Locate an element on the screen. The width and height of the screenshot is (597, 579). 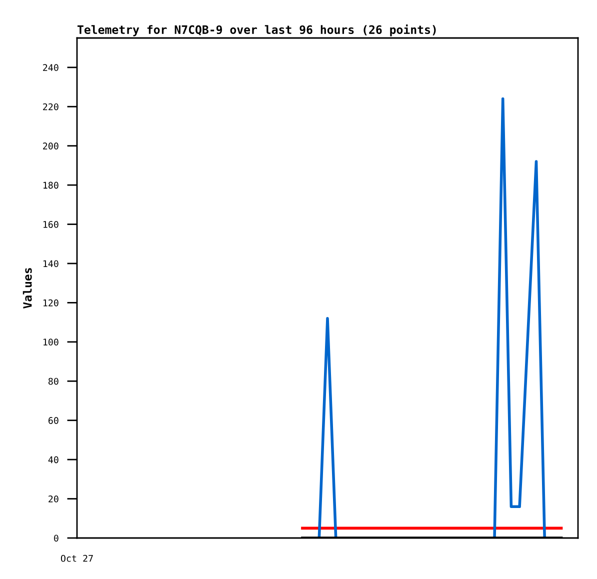
y-tick-label: 240 is located at coordinates (50, 68).